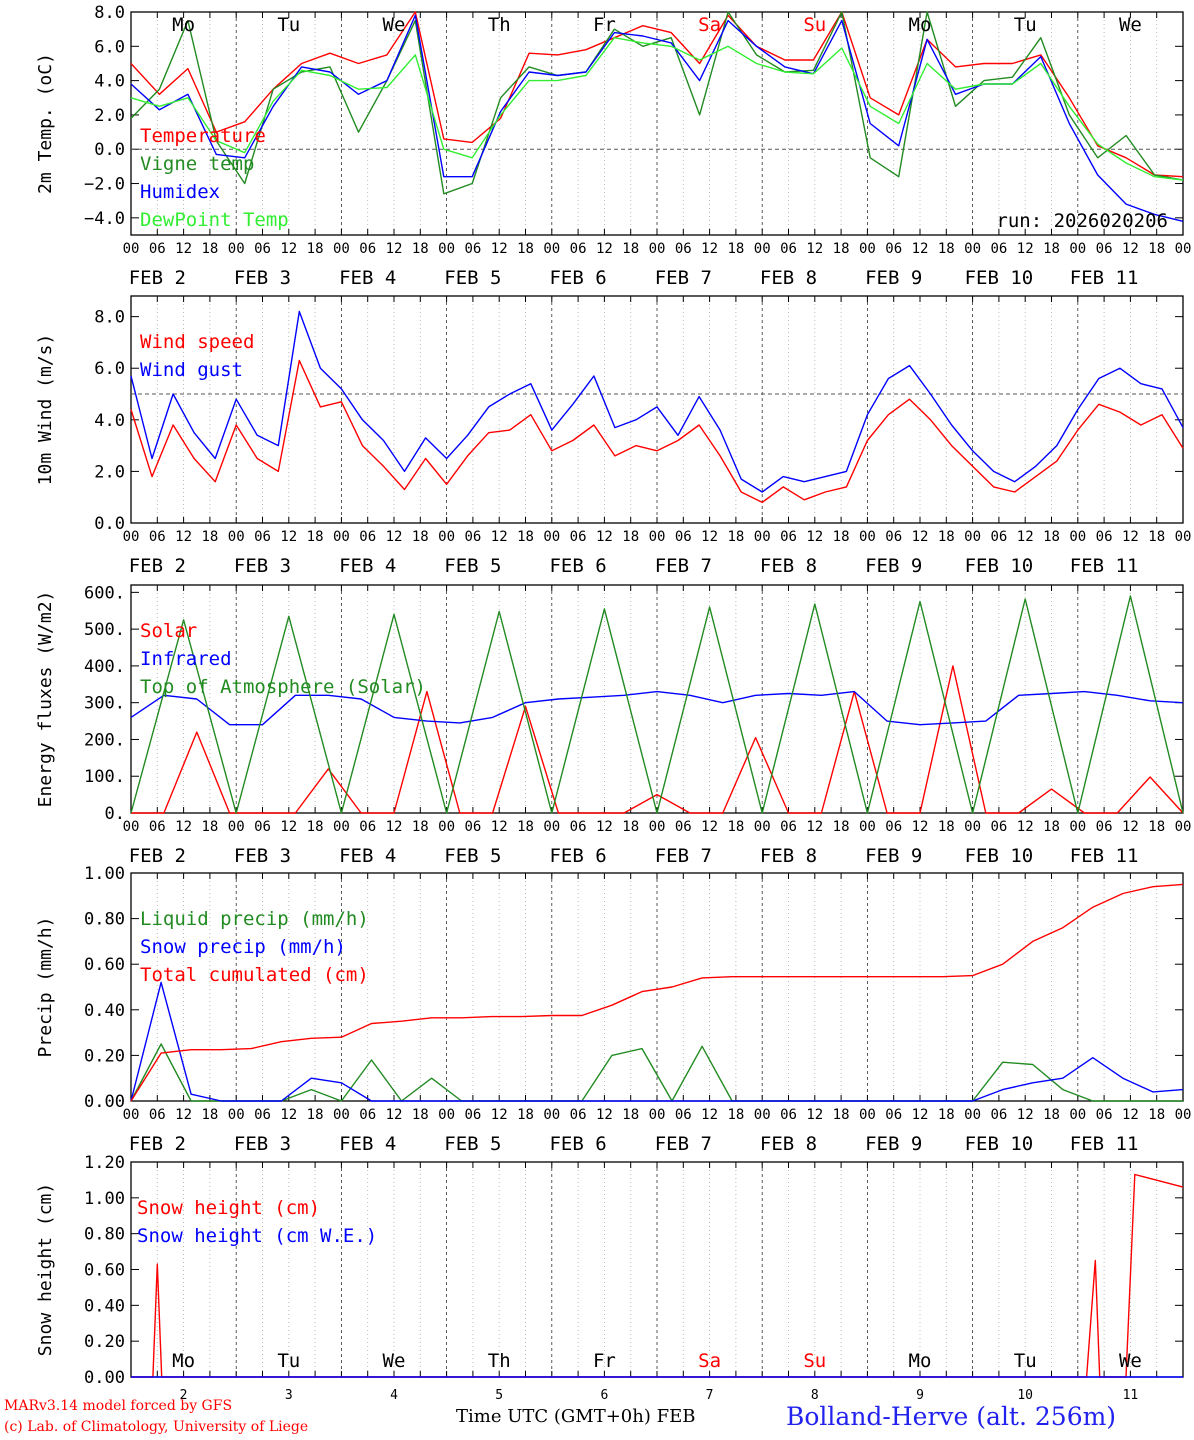  I want to click on day-number-label: 5, so click(499, 1395).